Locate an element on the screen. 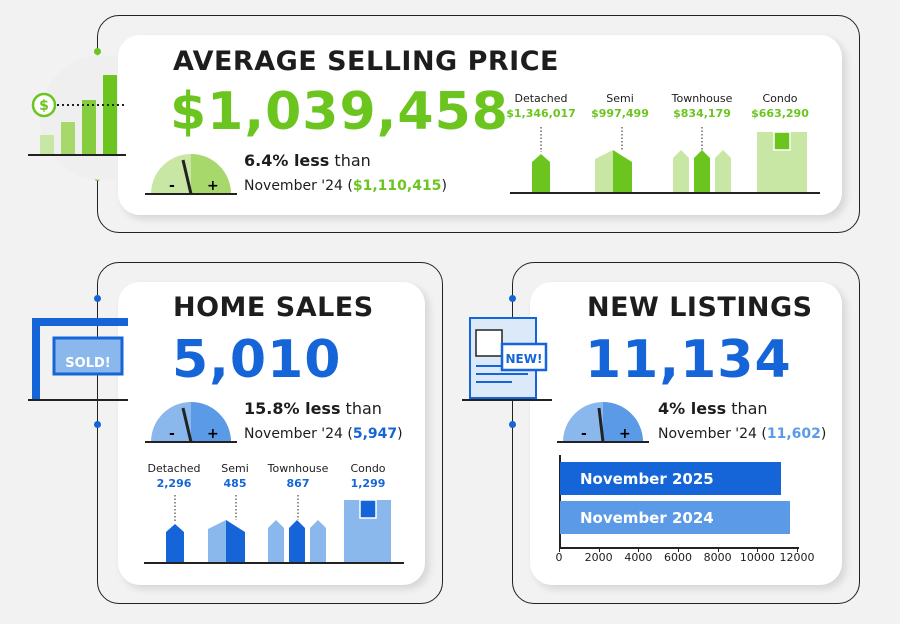 This screenshot has width=900, height=624. home-sales-value: 5,010 is located at coordinates (257, 360).